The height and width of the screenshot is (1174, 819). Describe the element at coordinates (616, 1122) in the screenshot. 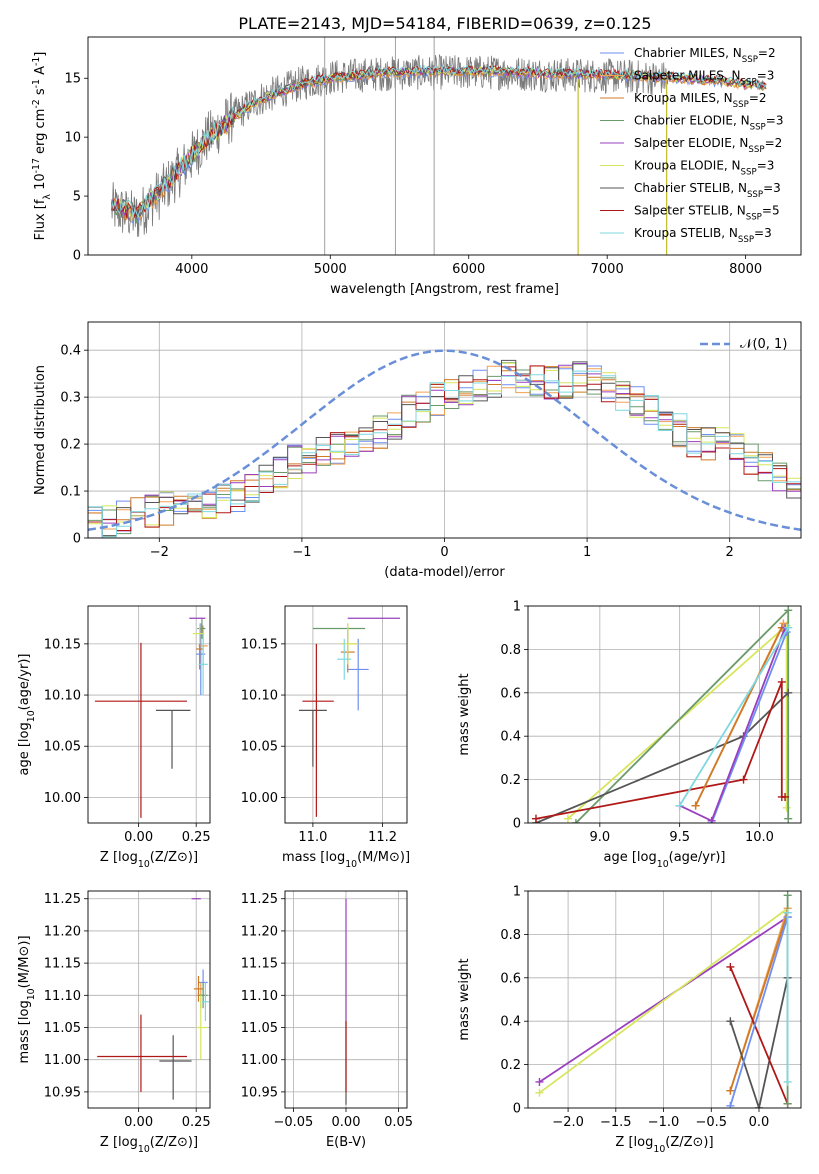

I see `x-tick-label: −1.5` at that location.